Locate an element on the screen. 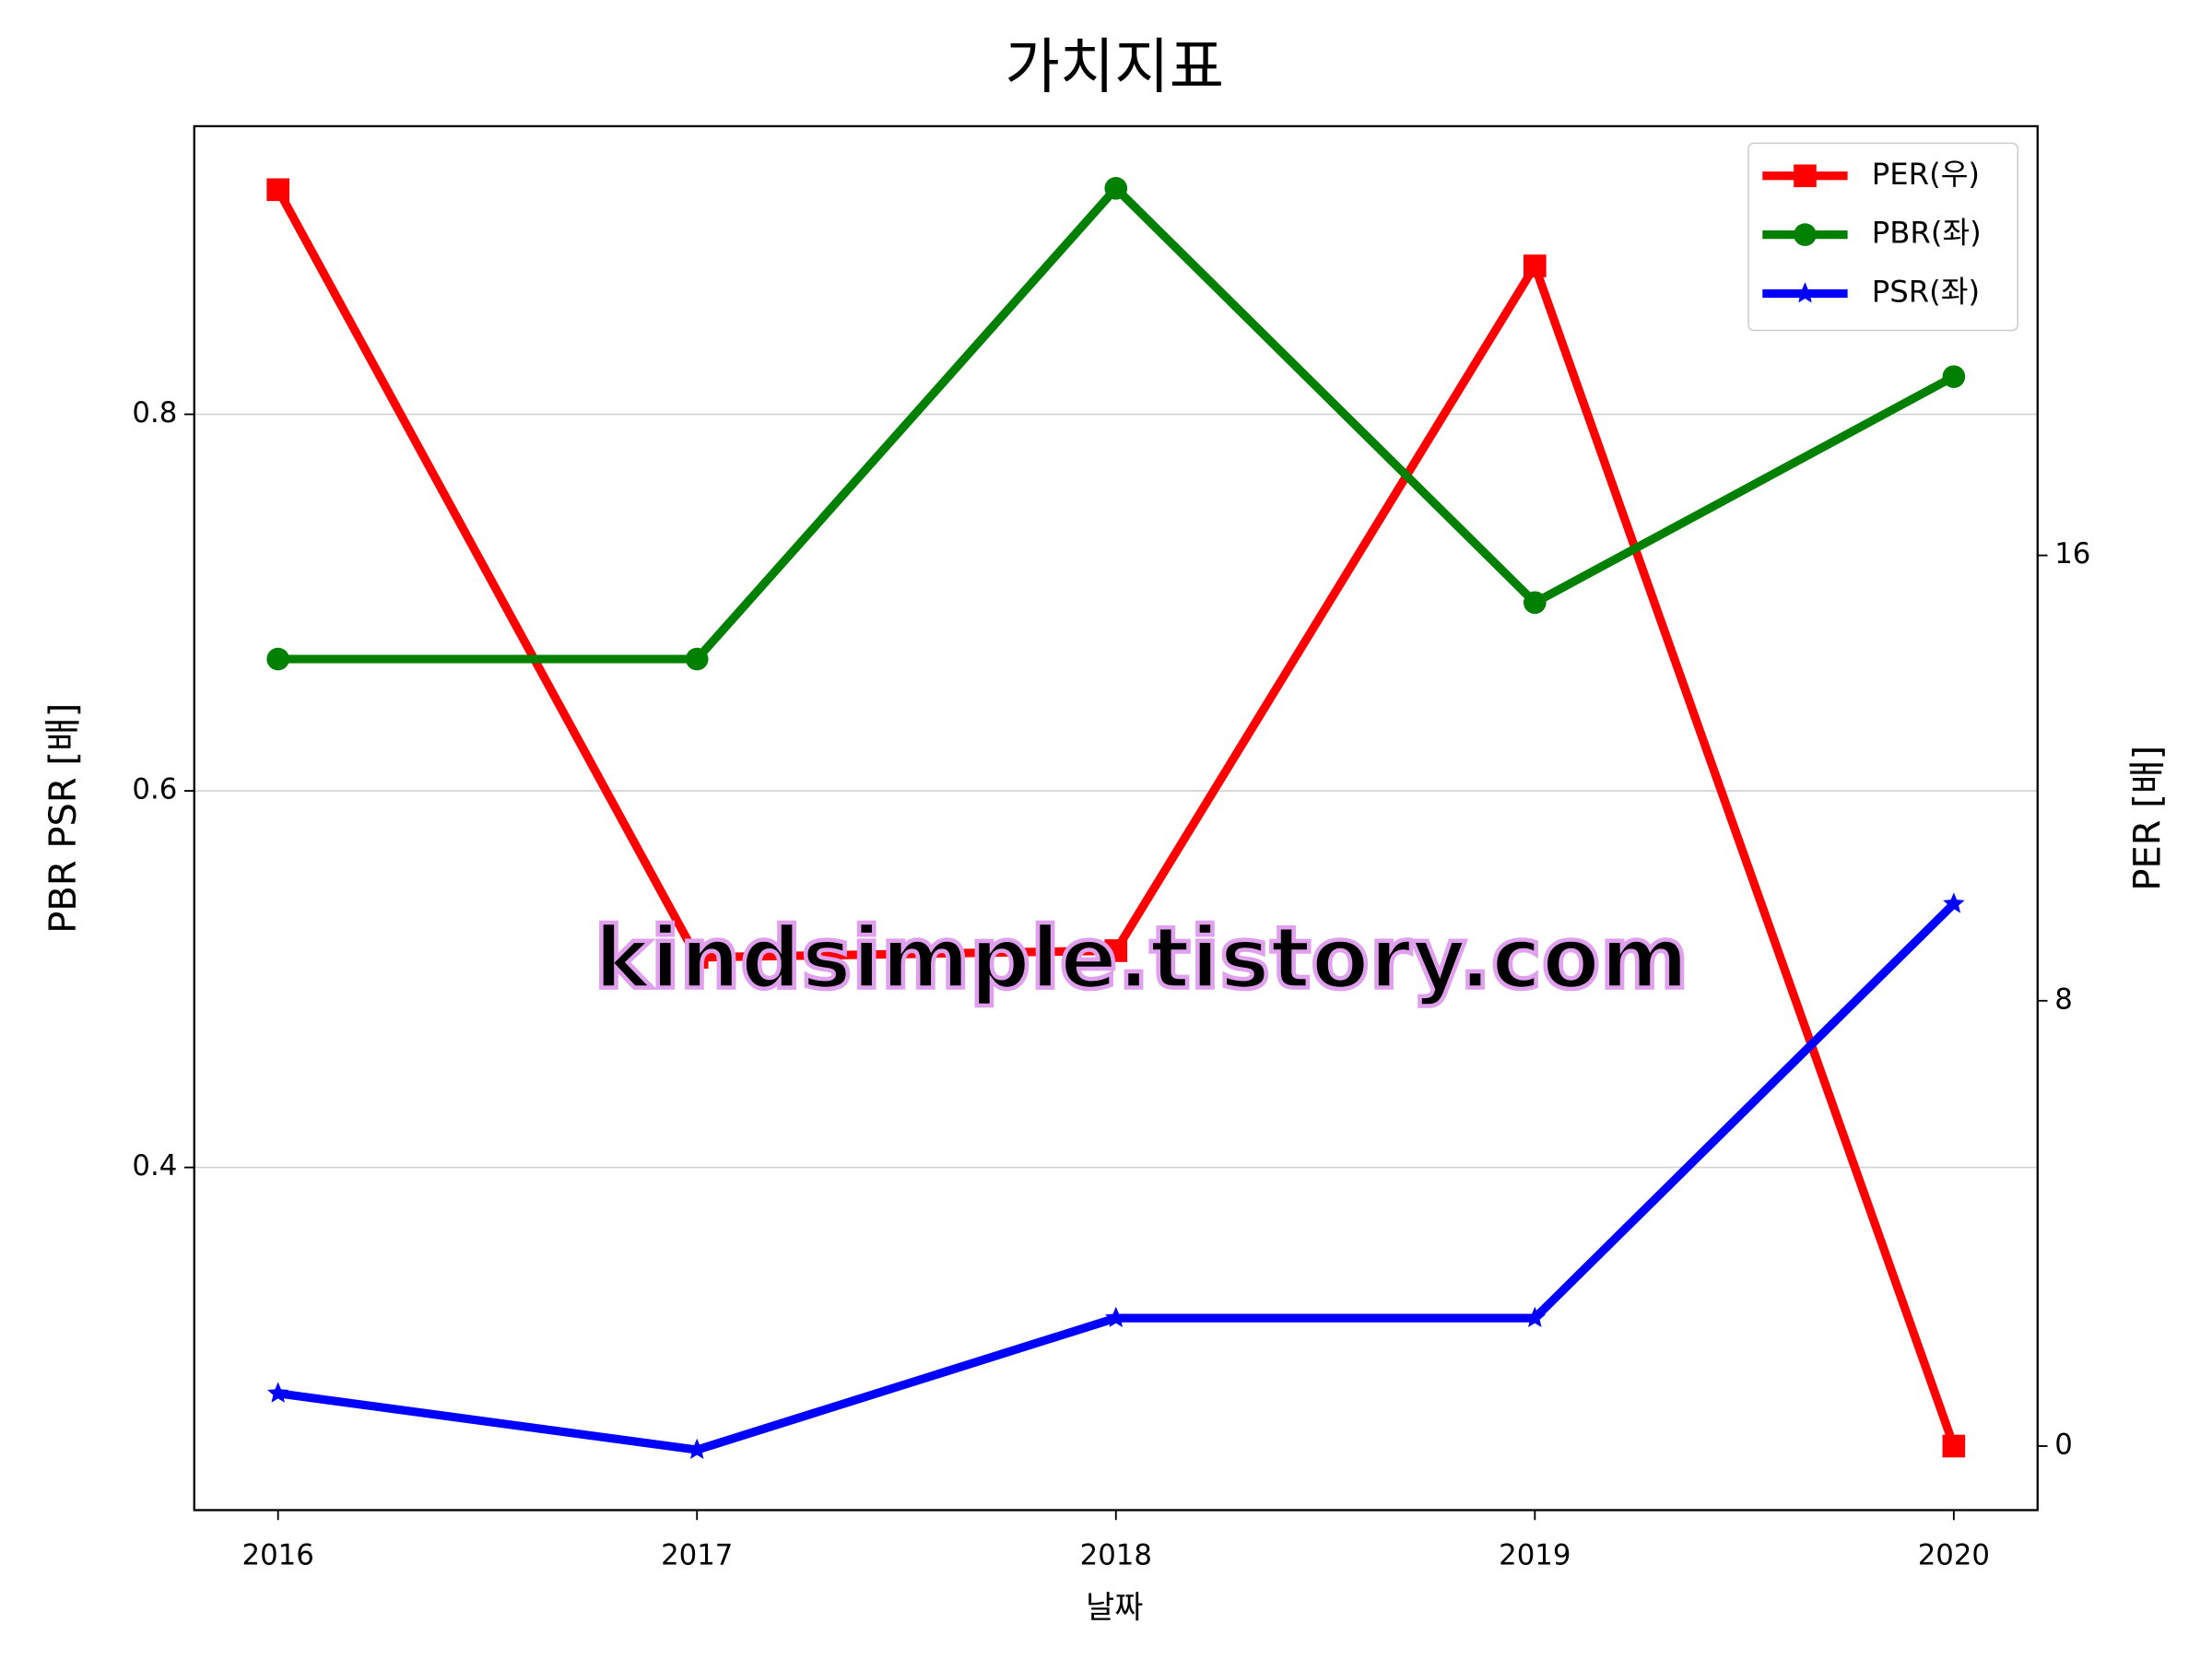 This screenshot has height=1659, width=2212. legend-label: PER(우) is located at coordinates (1926, 174).